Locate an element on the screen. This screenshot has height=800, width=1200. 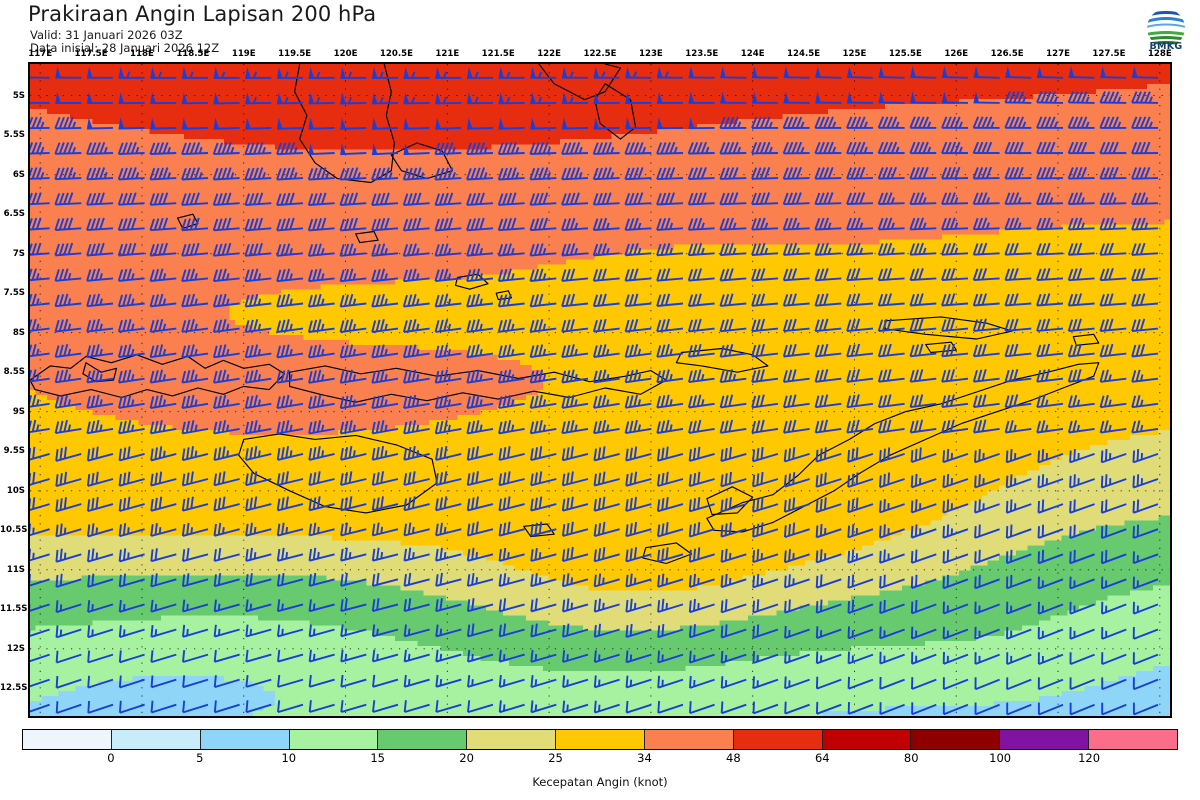
colorbar-tick-label: 15 is located at coordinates (378, 758).